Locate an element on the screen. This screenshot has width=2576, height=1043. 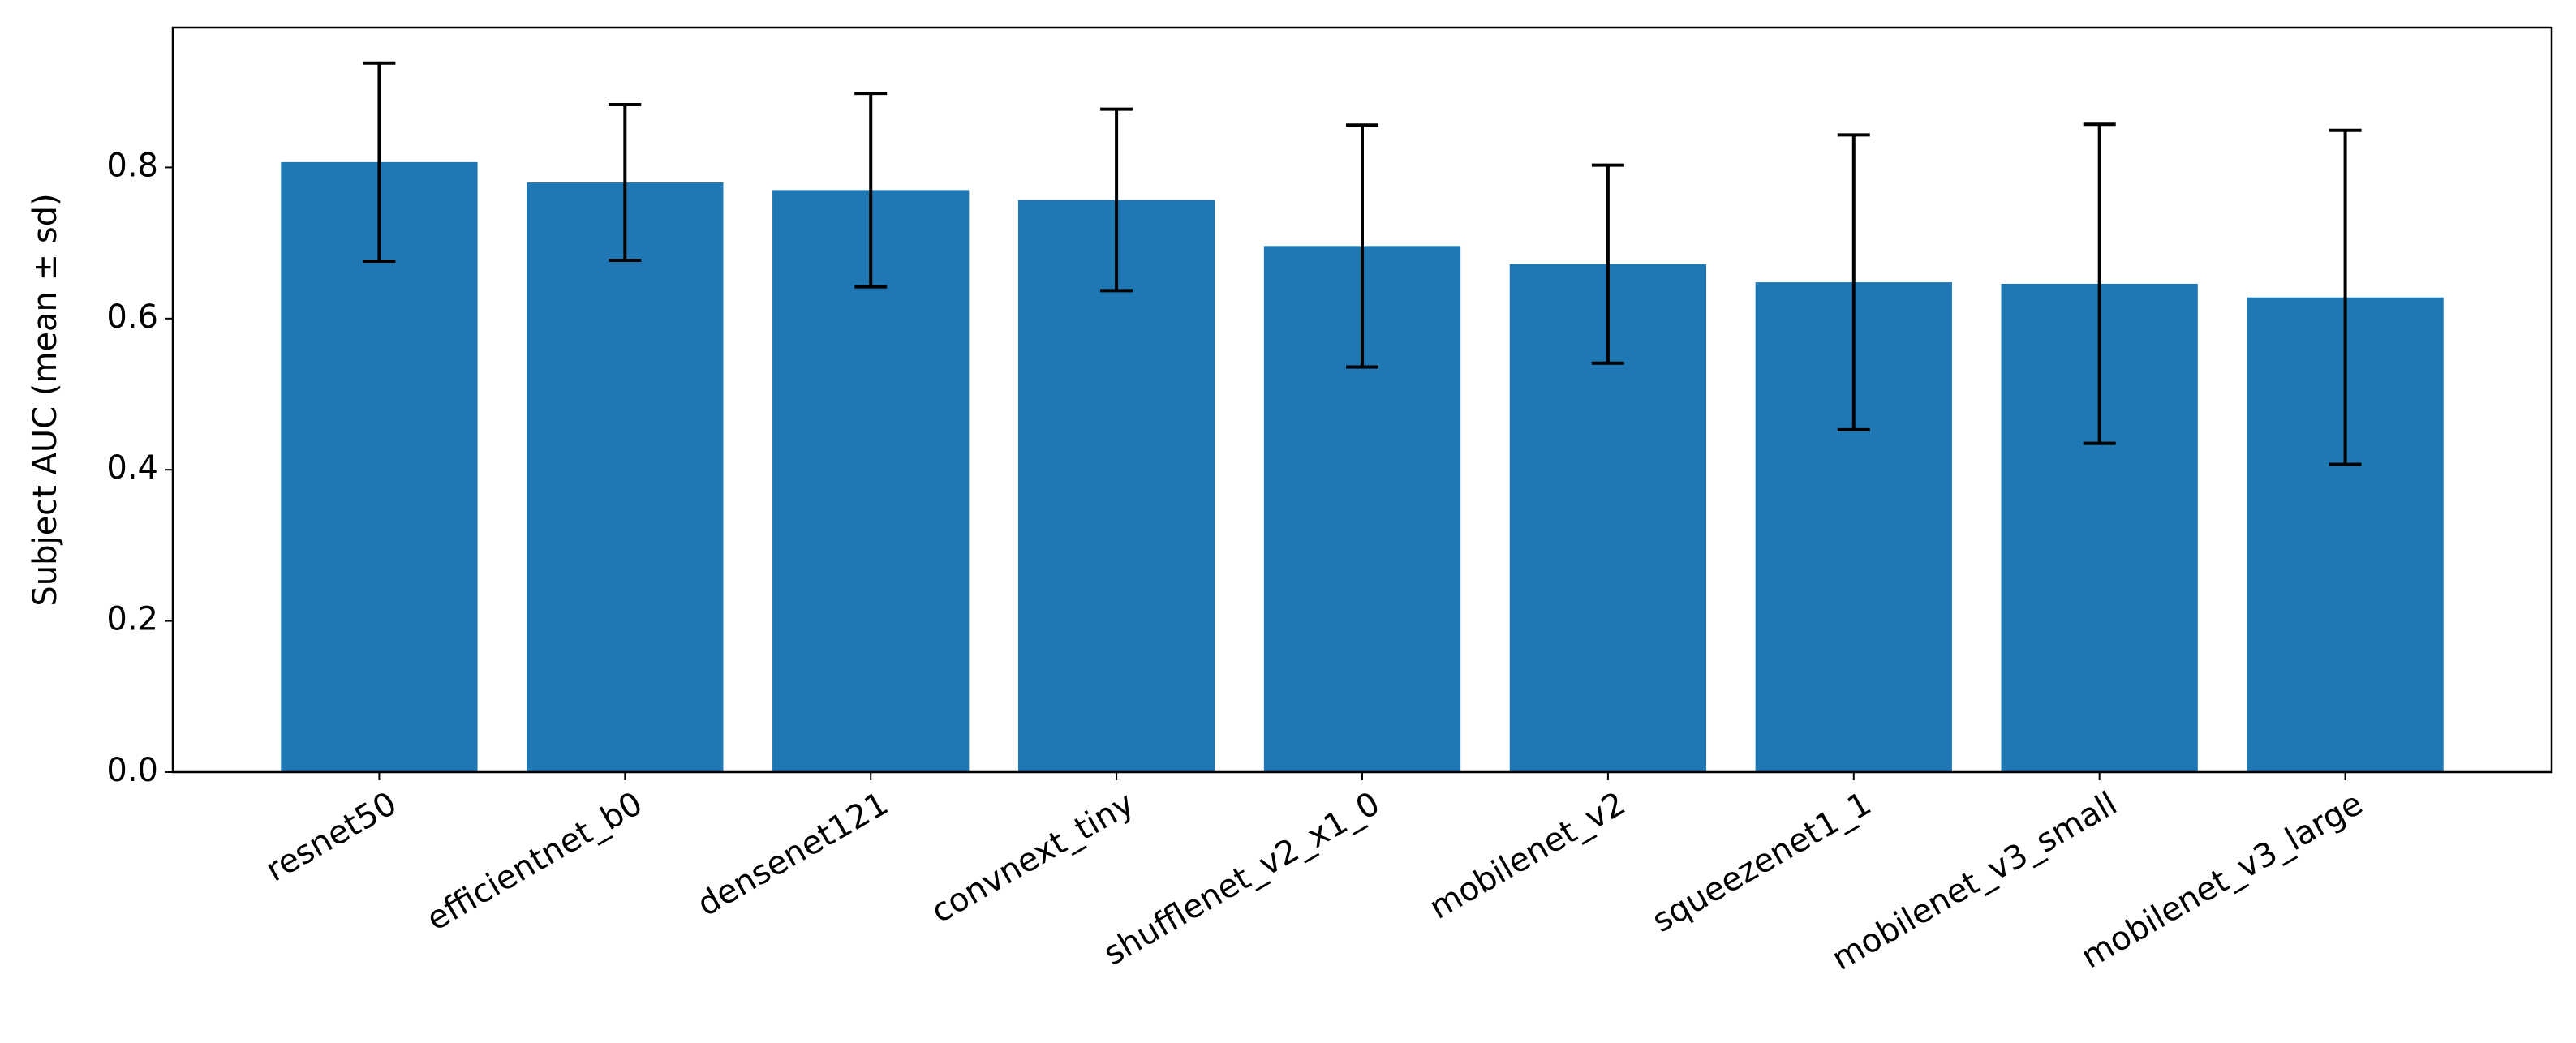
y-axis-label: Subject AUC (mean ± sd) is located at coordinates (45, 399).